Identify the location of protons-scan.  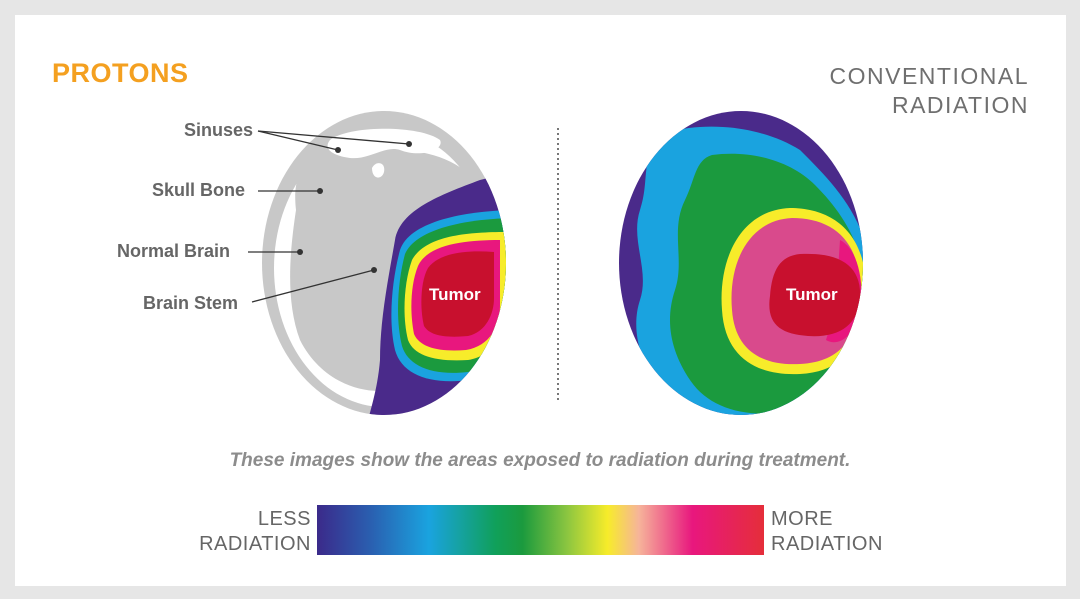
(377, 263).